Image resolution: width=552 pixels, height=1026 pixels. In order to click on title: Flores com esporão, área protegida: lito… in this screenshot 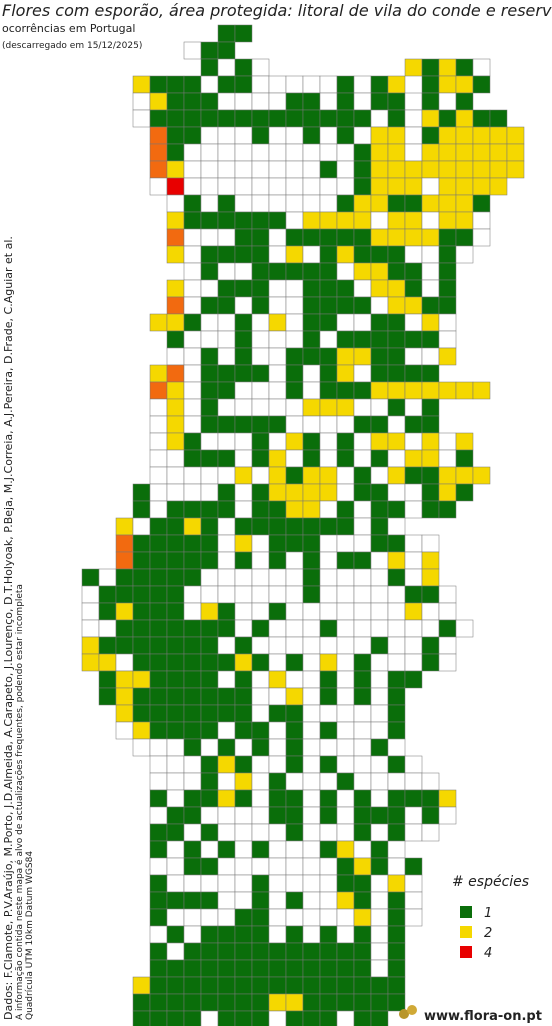, I will do `click(277, 10)`.